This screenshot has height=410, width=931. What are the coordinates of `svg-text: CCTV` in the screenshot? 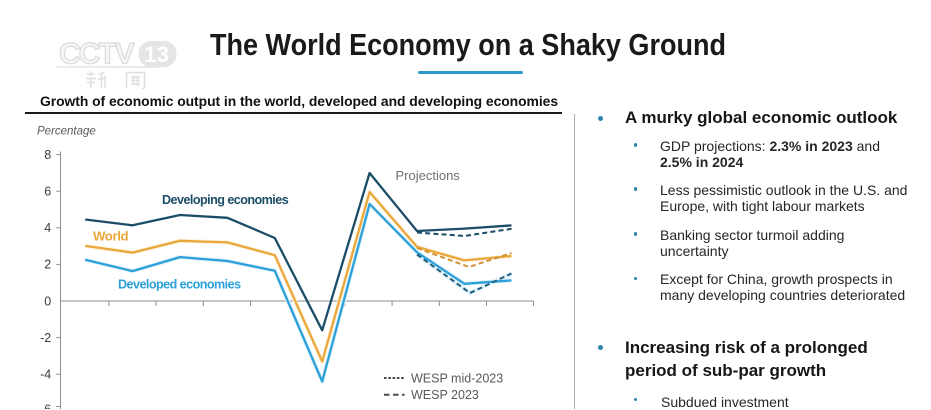 It's located at (97, 54).